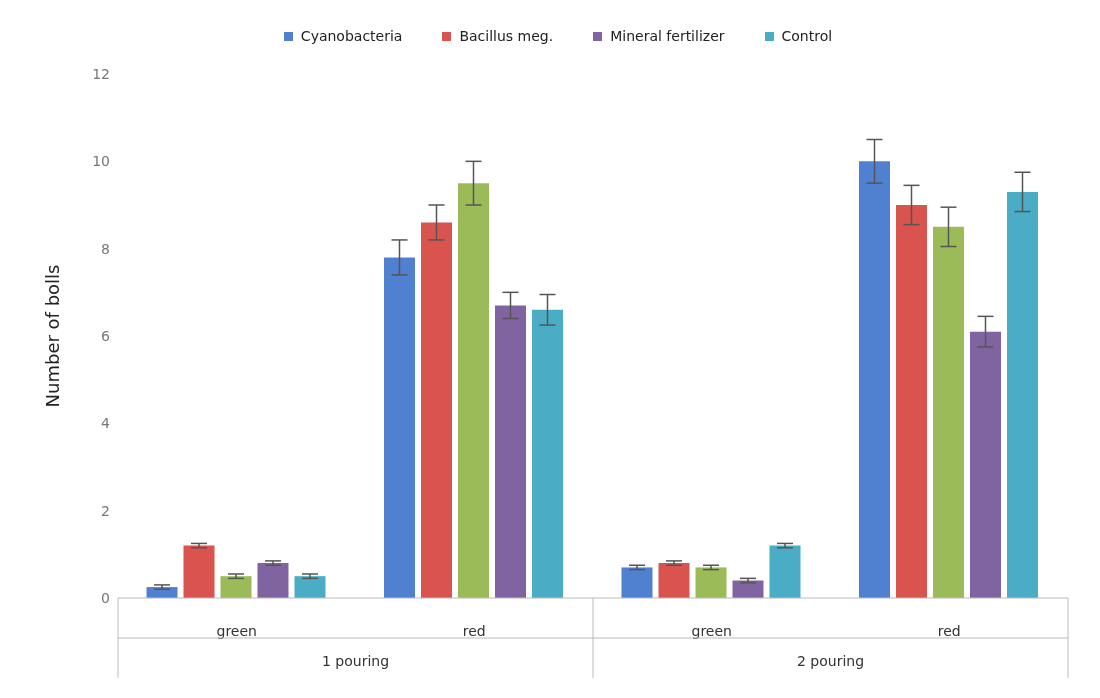  Describe the element at coordinates (351, 36) in the screenshot. I see `legend-label: Cyanobacteria` at that location.